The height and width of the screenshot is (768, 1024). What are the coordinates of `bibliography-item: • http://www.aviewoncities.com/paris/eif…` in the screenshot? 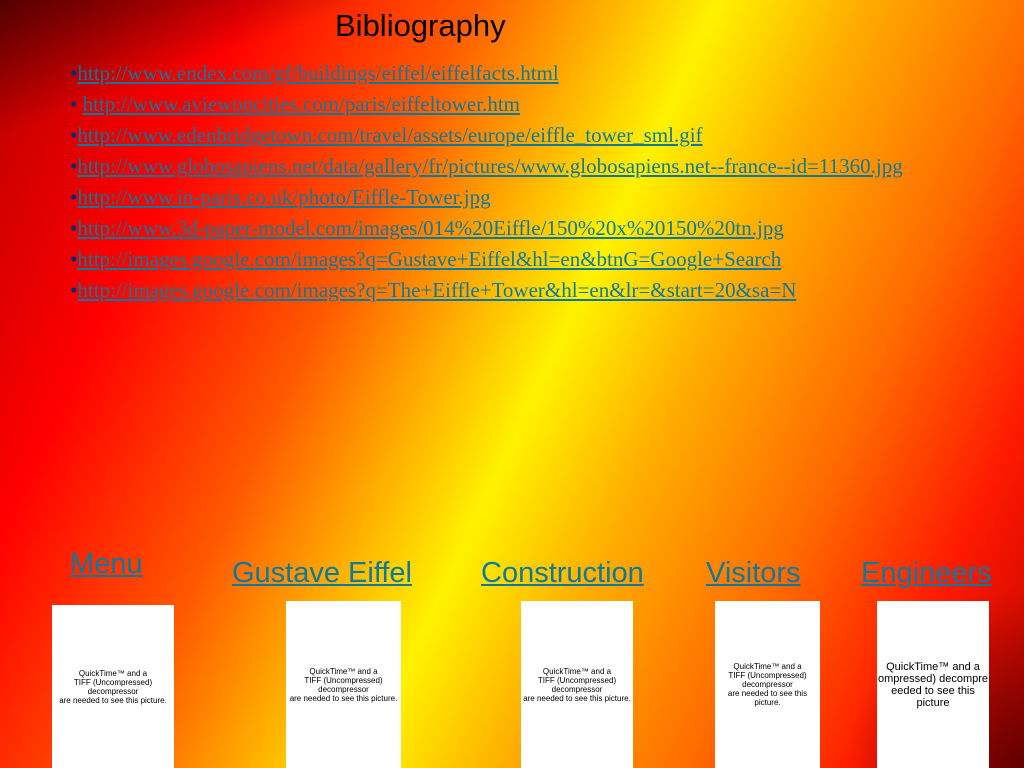 It's located at (490, 104).